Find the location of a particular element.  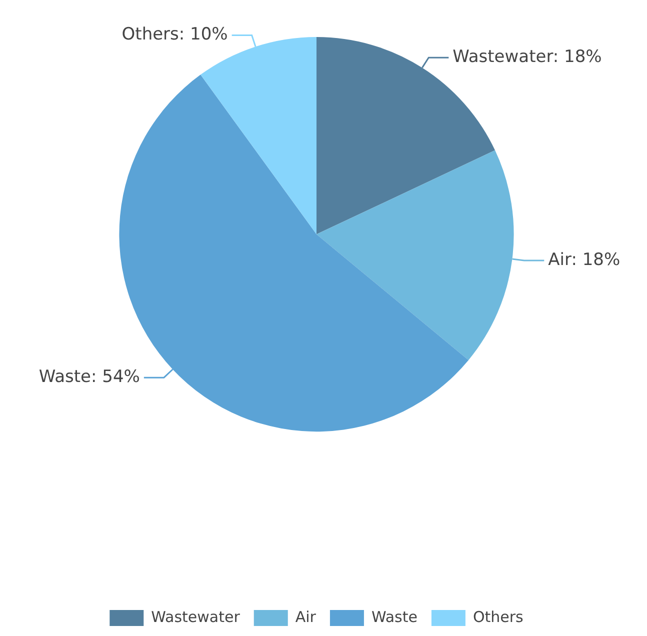

data-label: Air: 18% is located at coordinates (584, 260).